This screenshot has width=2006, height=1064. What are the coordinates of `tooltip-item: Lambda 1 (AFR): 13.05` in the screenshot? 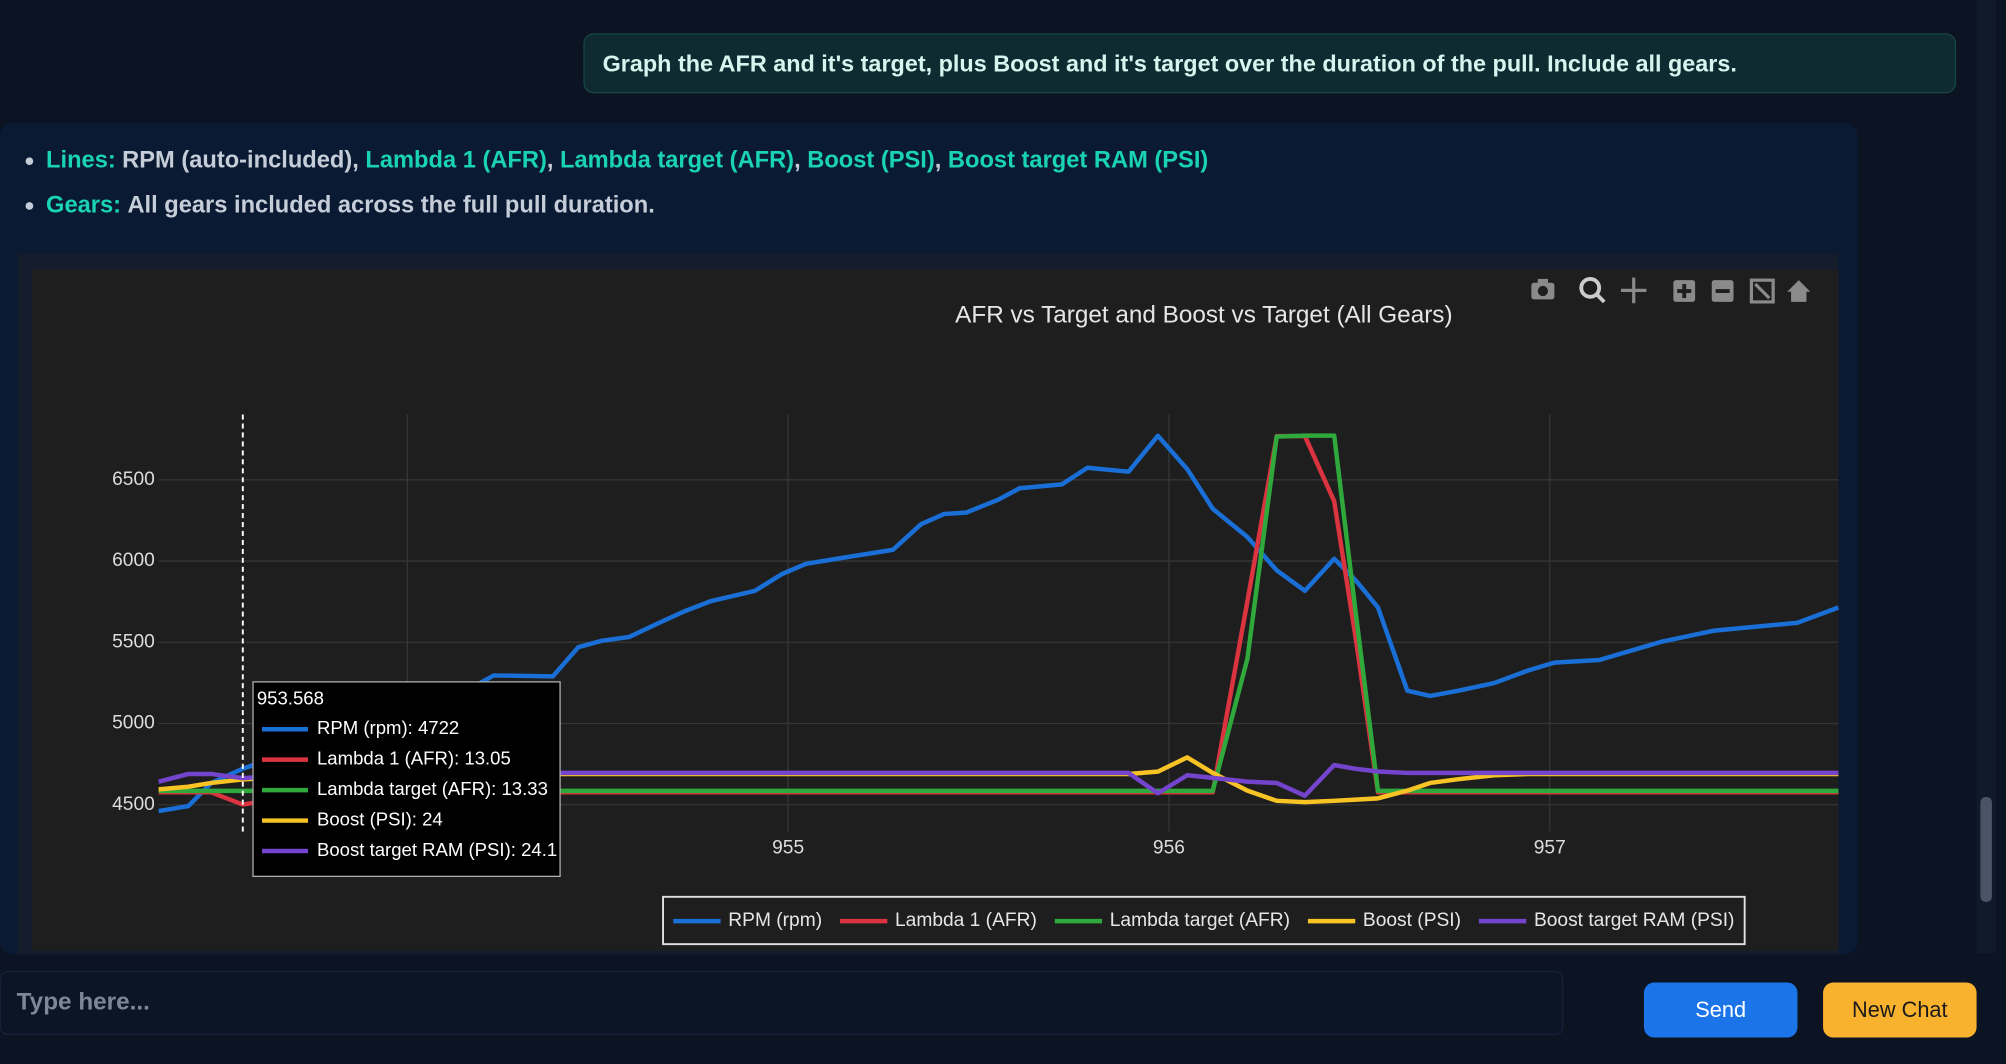 It's located at (414, 758).